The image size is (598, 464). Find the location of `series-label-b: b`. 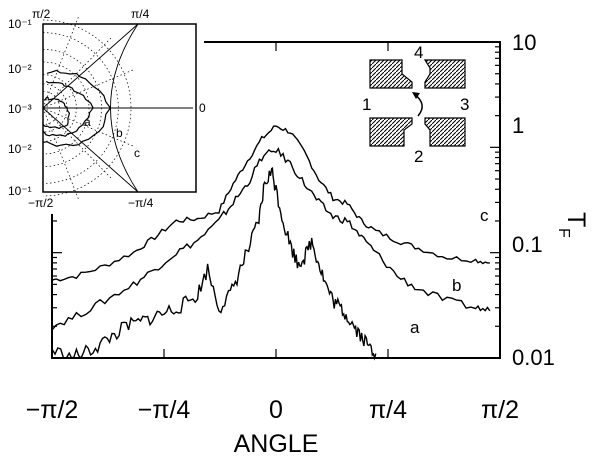

series-label-b: b is located at coordinates (456, 285).